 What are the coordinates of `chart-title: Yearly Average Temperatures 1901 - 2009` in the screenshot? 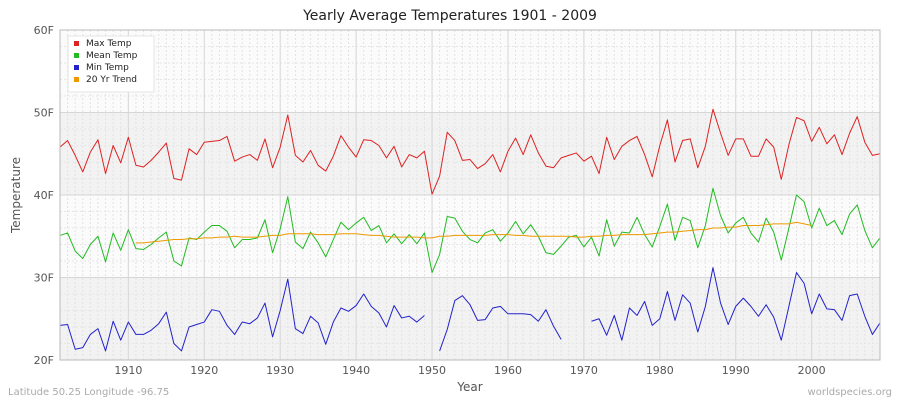 It's located at (449, 16).